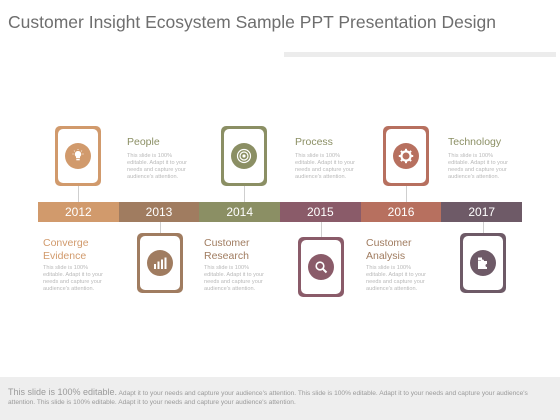 This screenshot has width=560, height=420. Describe the element at coordinates (420, 54) in the screenshot. I see `title-underline-rule` at that location.